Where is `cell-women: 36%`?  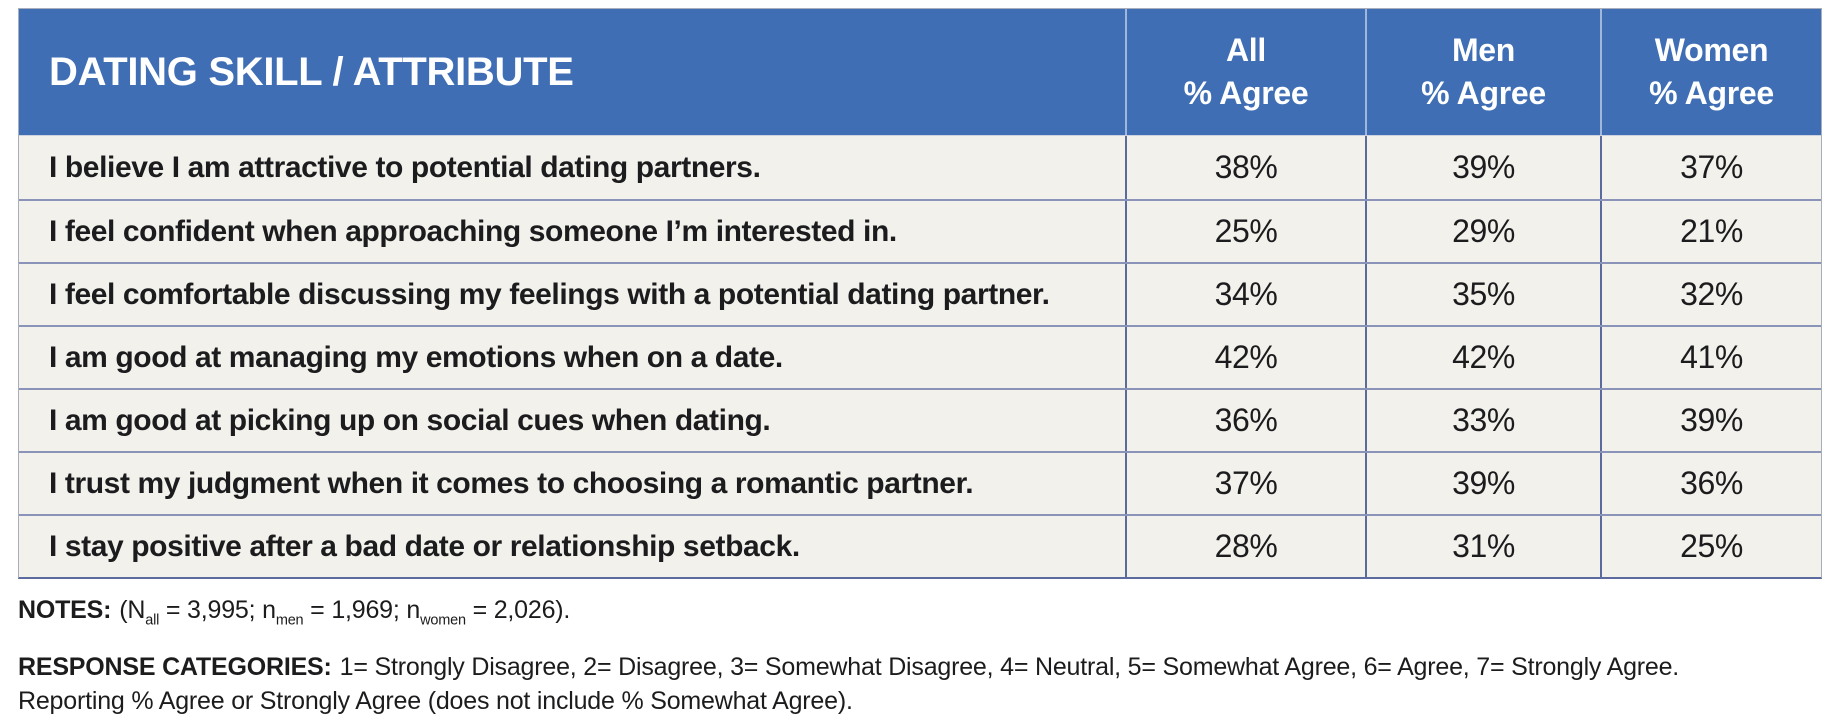 cell-women: 36% is located at coordinates (1710, 483).